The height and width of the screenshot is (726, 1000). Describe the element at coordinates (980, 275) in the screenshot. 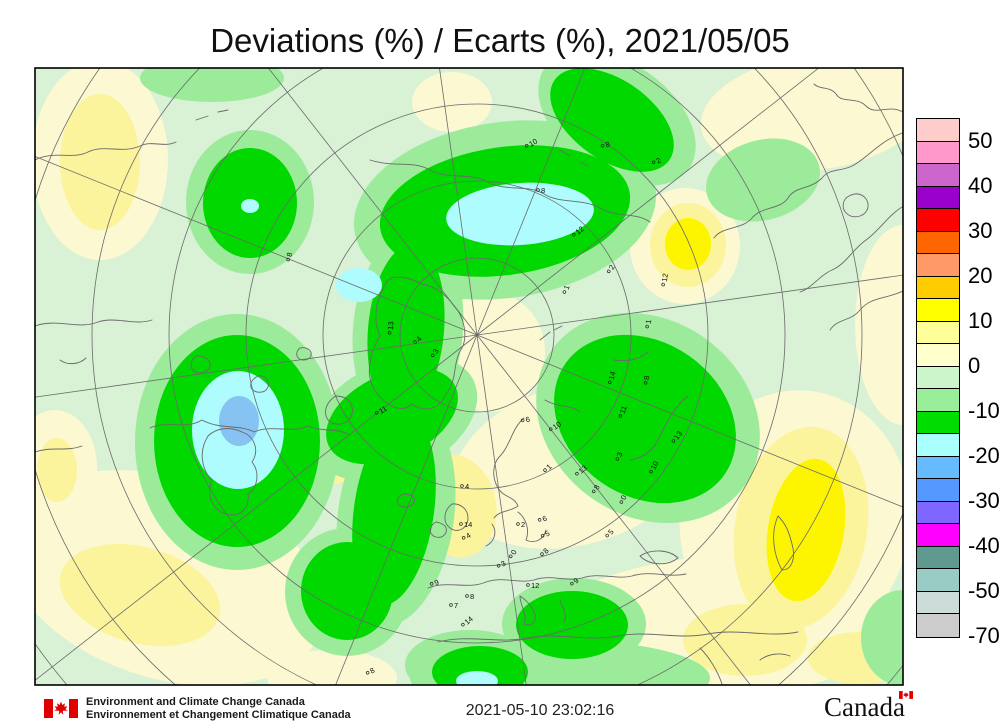

I see `legend-tick-label: 20` at that location.